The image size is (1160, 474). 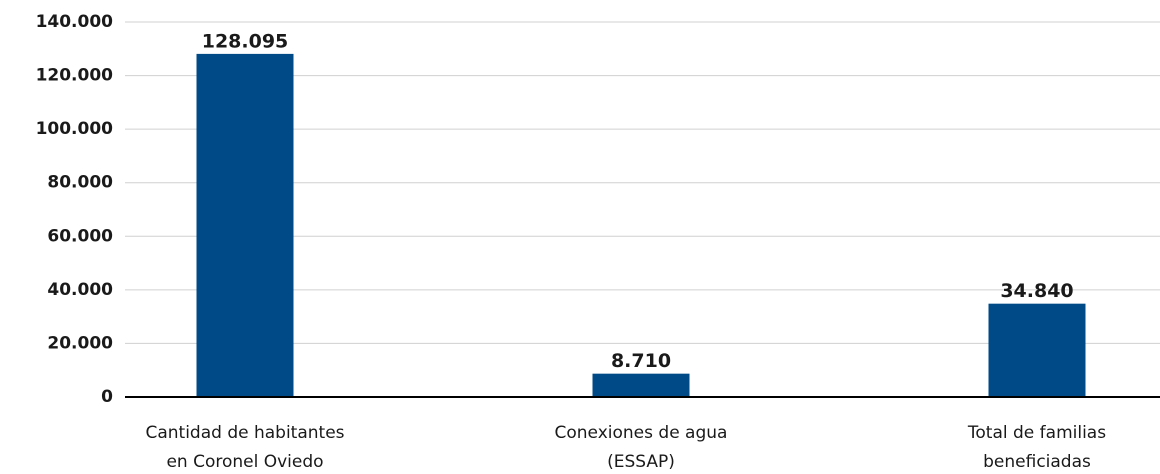 What do you see at coordinates (641, 433) in the screenshot?
I see `x-tick-line: Conexiones de agua` at bounding box center [641, 433].